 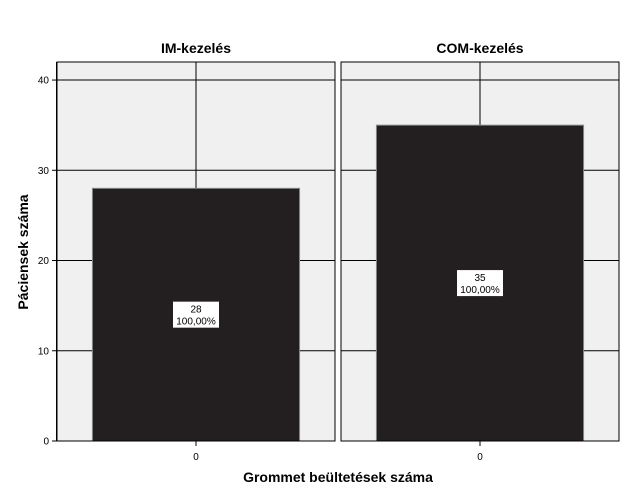 I want to click on data-label-count: 35, so click(x=480, y=278).